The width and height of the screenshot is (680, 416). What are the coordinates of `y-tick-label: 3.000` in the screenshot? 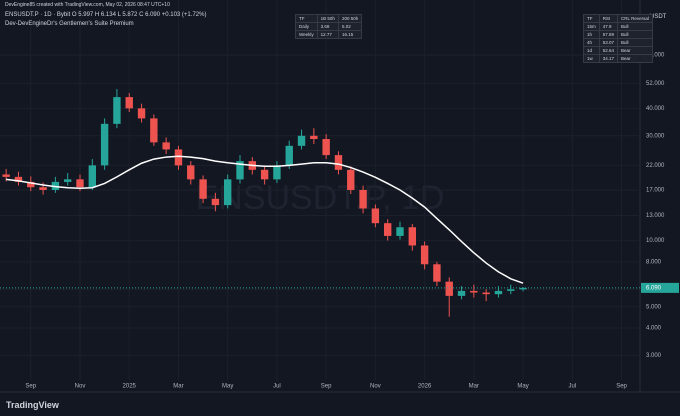 It's located at (654, 356).